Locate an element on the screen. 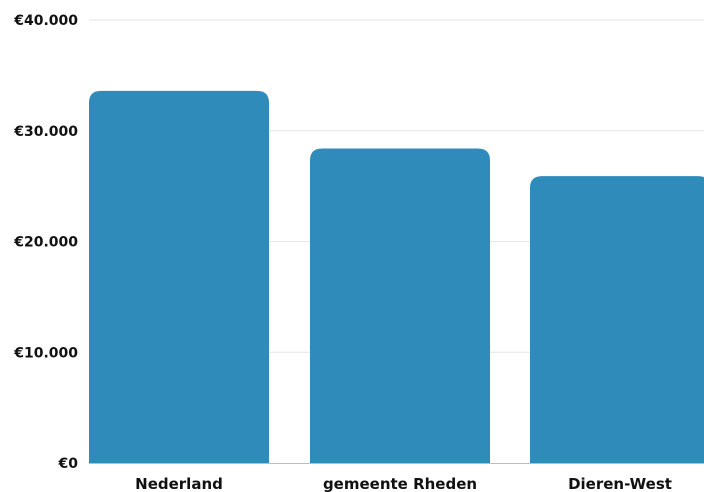 The image size is (704, 492). y-tick-label: €0 is located at coordinates (68, 464).